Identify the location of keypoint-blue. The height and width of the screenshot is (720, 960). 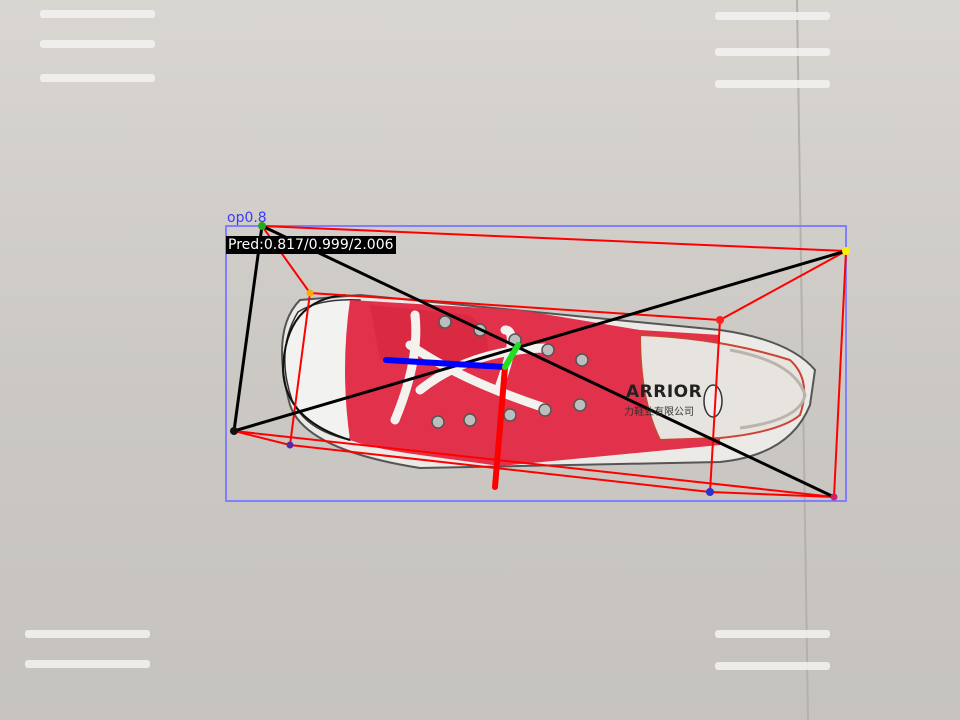
(710, 492).